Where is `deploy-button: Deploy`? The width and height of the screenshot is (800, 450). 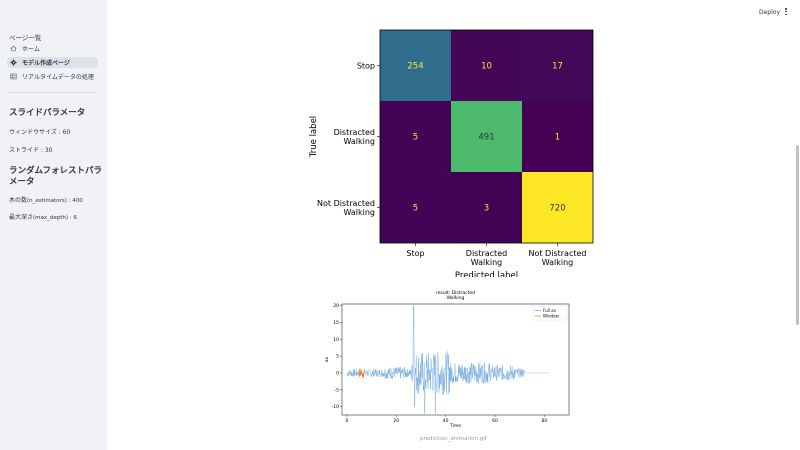
deploy-button: Deploy is located at coordinates (770, 12).